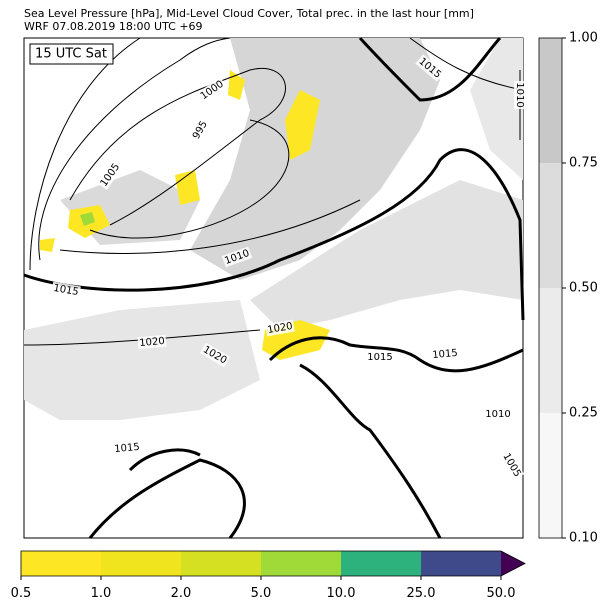 This screenshot has height=610, width=613. What do you see at coordinates (268, 575) in the screenshot?
I see `precip-colorbar: 0.5 1.0 2.0 5.0 10.0 25.0 50.0` at bounding box center [268, 575].